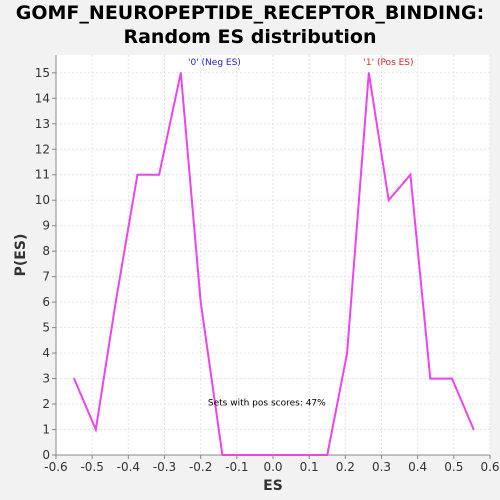 The width and height of the screenshot is (500, 500). What do you see at coordinates (214, 63) in the screenshot?
I see `annotation-label: '0' (Neg ES)` at bounding box center [214, 63].